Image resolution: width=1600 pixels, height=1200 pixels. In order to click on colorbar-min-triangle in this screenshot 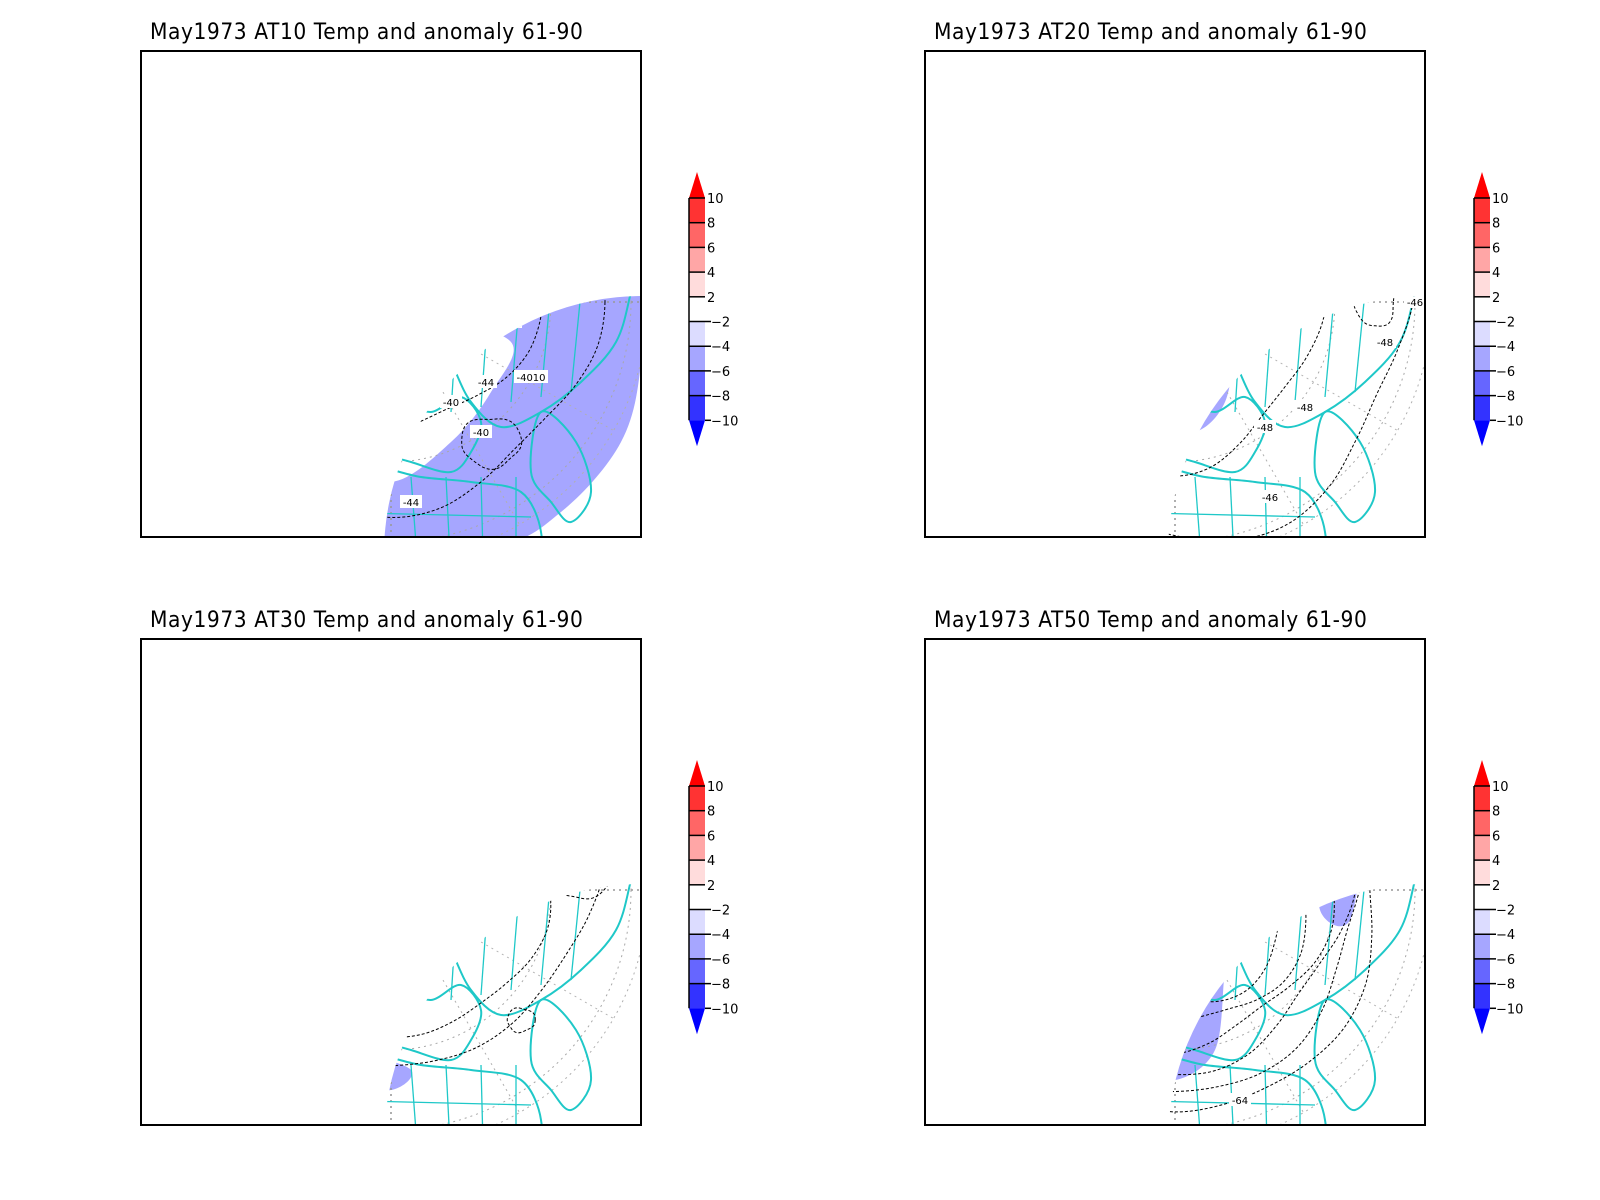, I will do `click(1482, 1021)`.